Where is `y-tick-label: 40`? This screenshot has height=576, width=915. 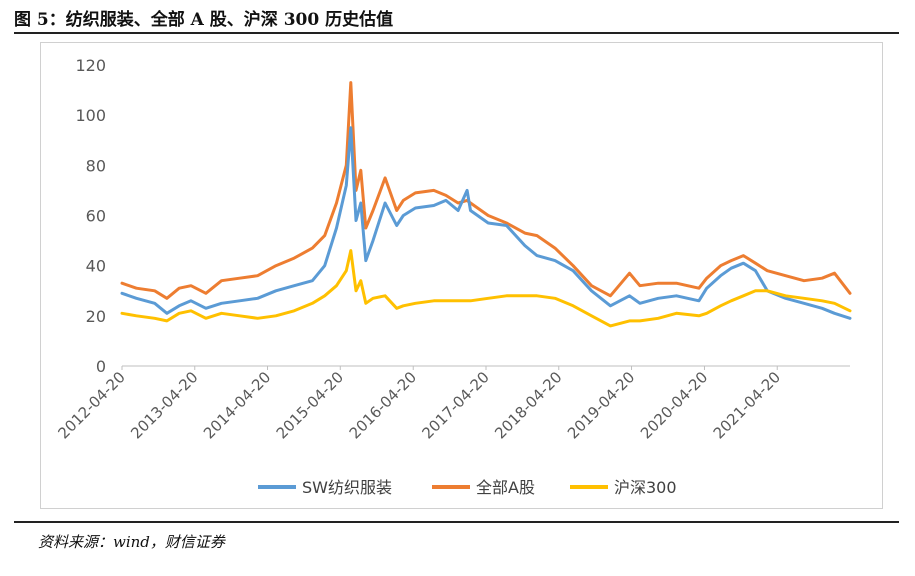 y-tick-label: 40 is located at coordinates (96, 266).